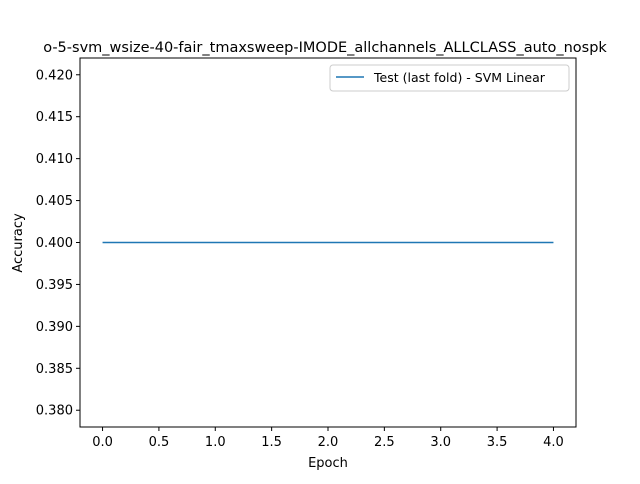 Image resolution: width=640 pixels, height=484 pixels. What do you see at coordinates (54, 243) in the screenshot?
I see `y-tick-label: 0.400` at bounding box center [54, 243].